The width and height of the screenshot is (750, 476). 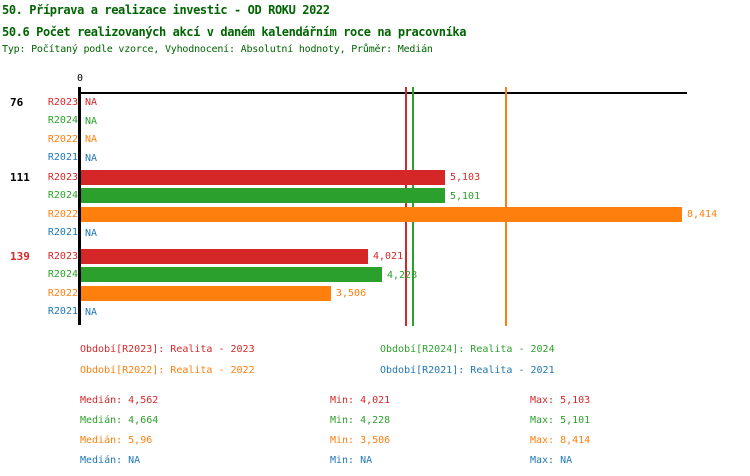 What do you see at coordinates (467, 349) in the screenshot?
I see `legend-item: Období[R2024]: Realita - 2024` at bounding box center [467, 349].